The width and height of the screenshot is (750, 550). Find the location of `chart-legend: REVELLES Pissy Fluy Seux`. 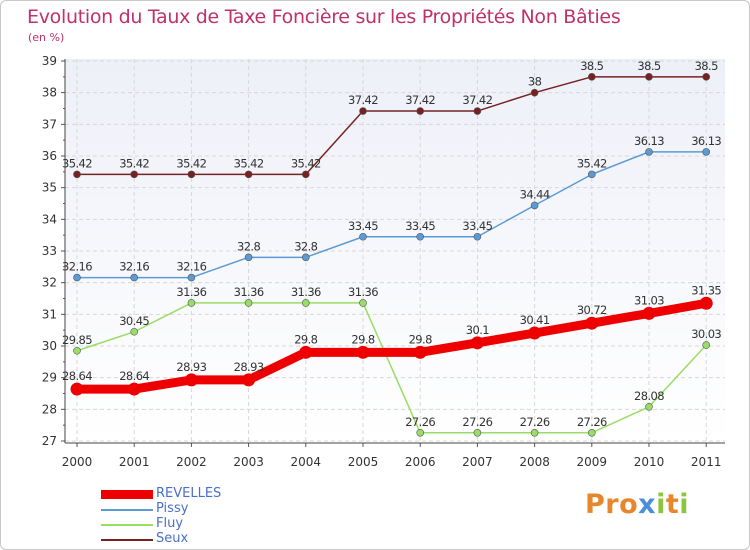

chart-legend: REVELLES Pissy Fluy Seux is located at coordinates (201, 516).